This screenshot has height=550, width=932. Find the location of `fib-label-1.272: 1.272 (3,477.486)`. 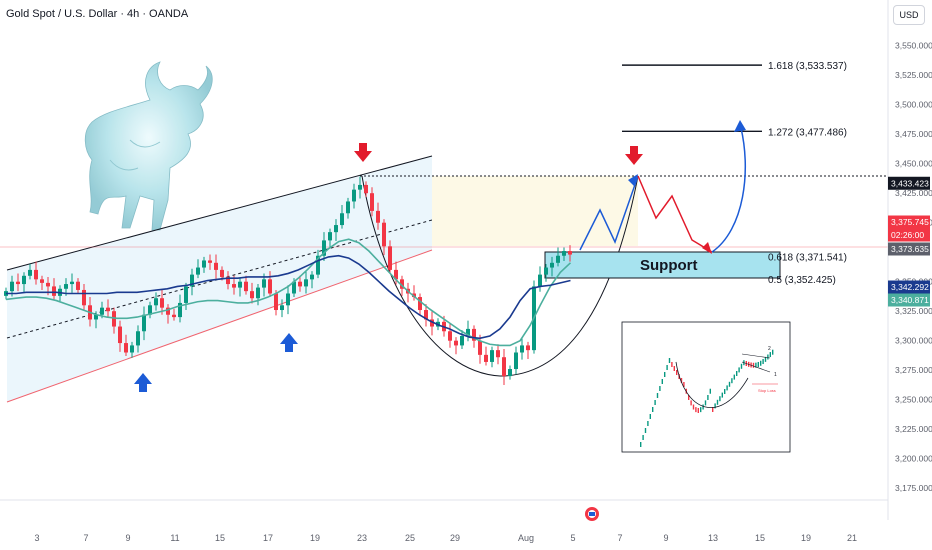

fib-label-1.272: 1.272 (3,477.486) is located at coordinates (807, 132).